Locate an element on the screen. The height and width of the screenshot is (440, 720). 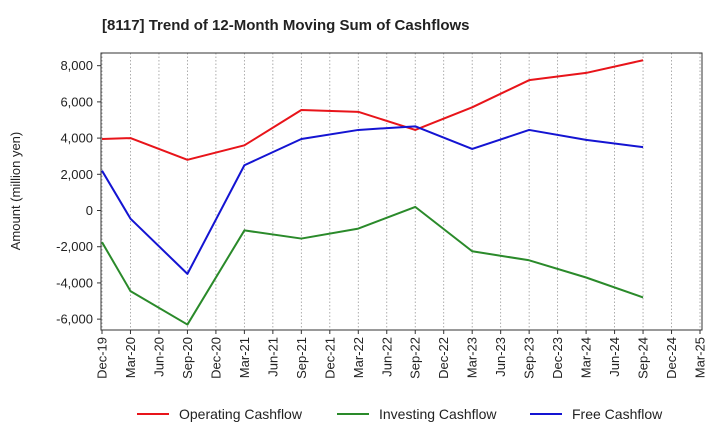
x-tick-label: Sep-21 is located at coordinates (301, 358).